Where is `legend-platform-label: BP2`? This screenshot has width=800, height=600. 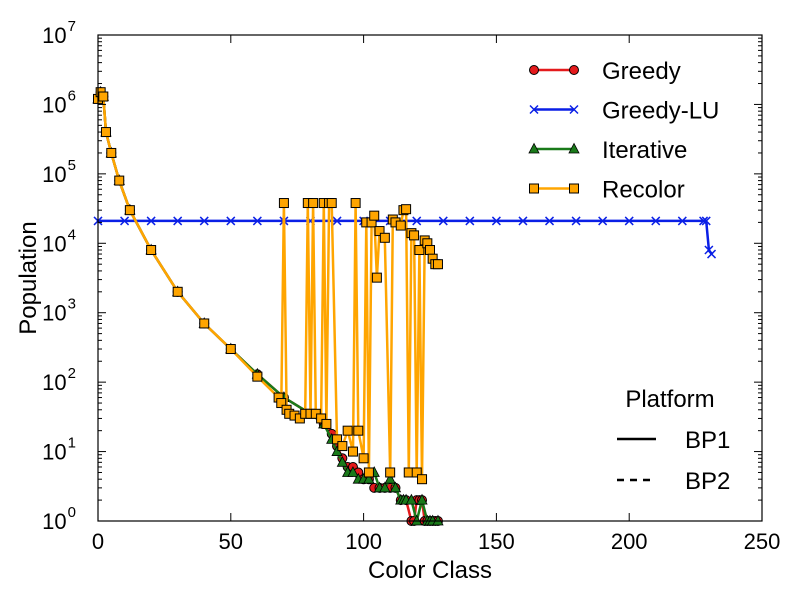
legend-platform-label: BP2 is located at coordinates (707, 481).